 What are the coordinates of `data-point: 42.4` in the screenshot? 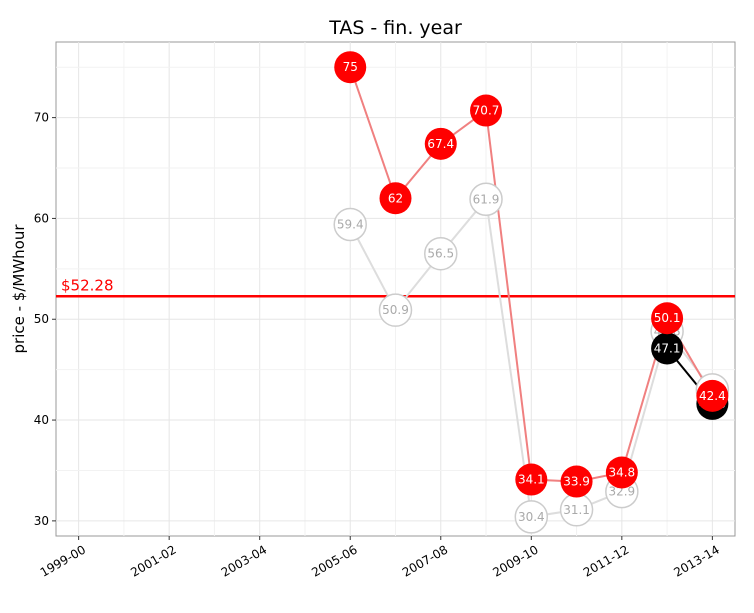 It's located at (712, 395).